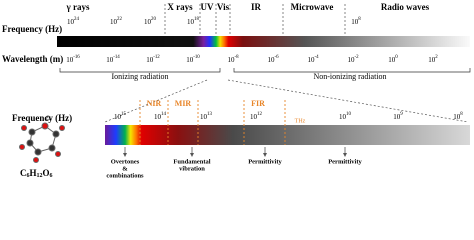 The image size is (474, 240). I want to click on formula-element: O, so click(46, 173).